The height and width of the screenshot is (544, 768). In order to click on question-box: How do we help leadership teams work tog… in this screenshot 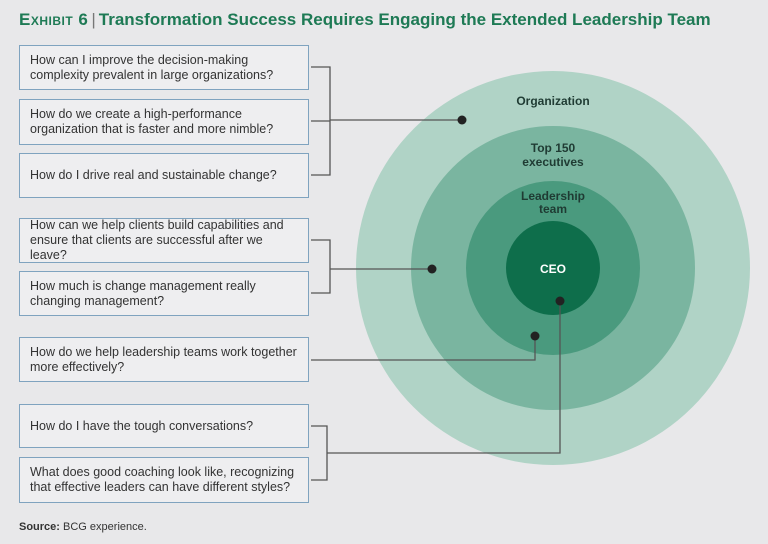, I will do `click(164, 359)`.